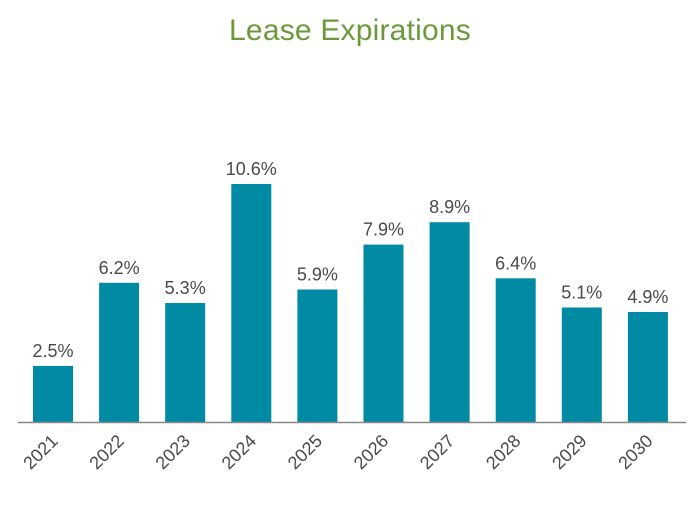 Image resolution: width=700 pixels, height=506 pixels. I want to click on bar-2022, so click(119, 352).